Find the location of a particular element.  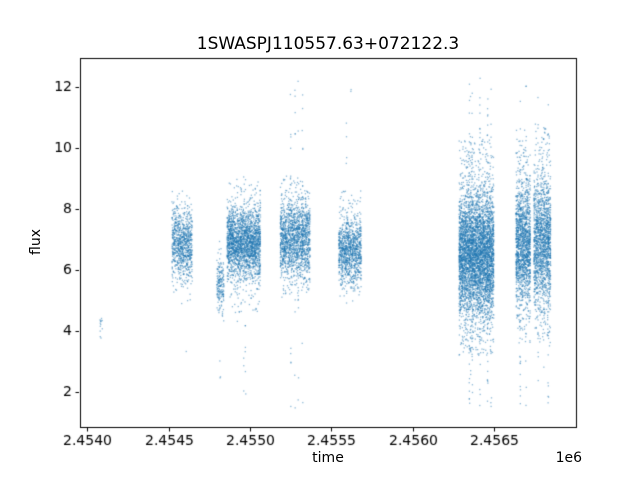

x-axis-offset-label: 1e6 is located at coordinates (568, 458).